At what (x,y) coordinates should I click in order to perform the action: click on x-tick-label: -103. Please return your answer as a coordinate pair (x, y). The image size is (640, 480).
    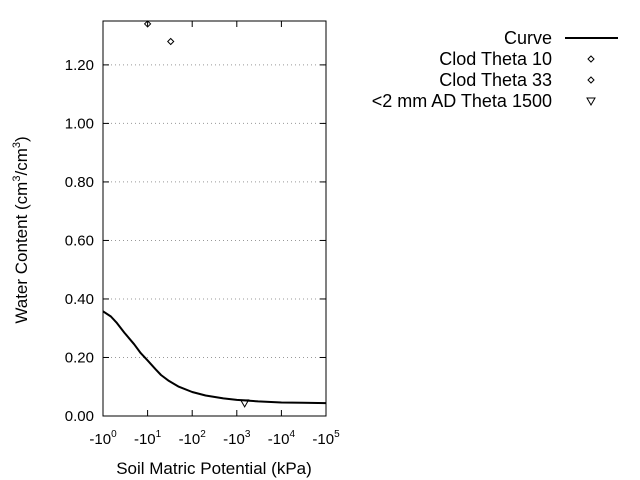
    Looking at the image, I should click on (237, 438).